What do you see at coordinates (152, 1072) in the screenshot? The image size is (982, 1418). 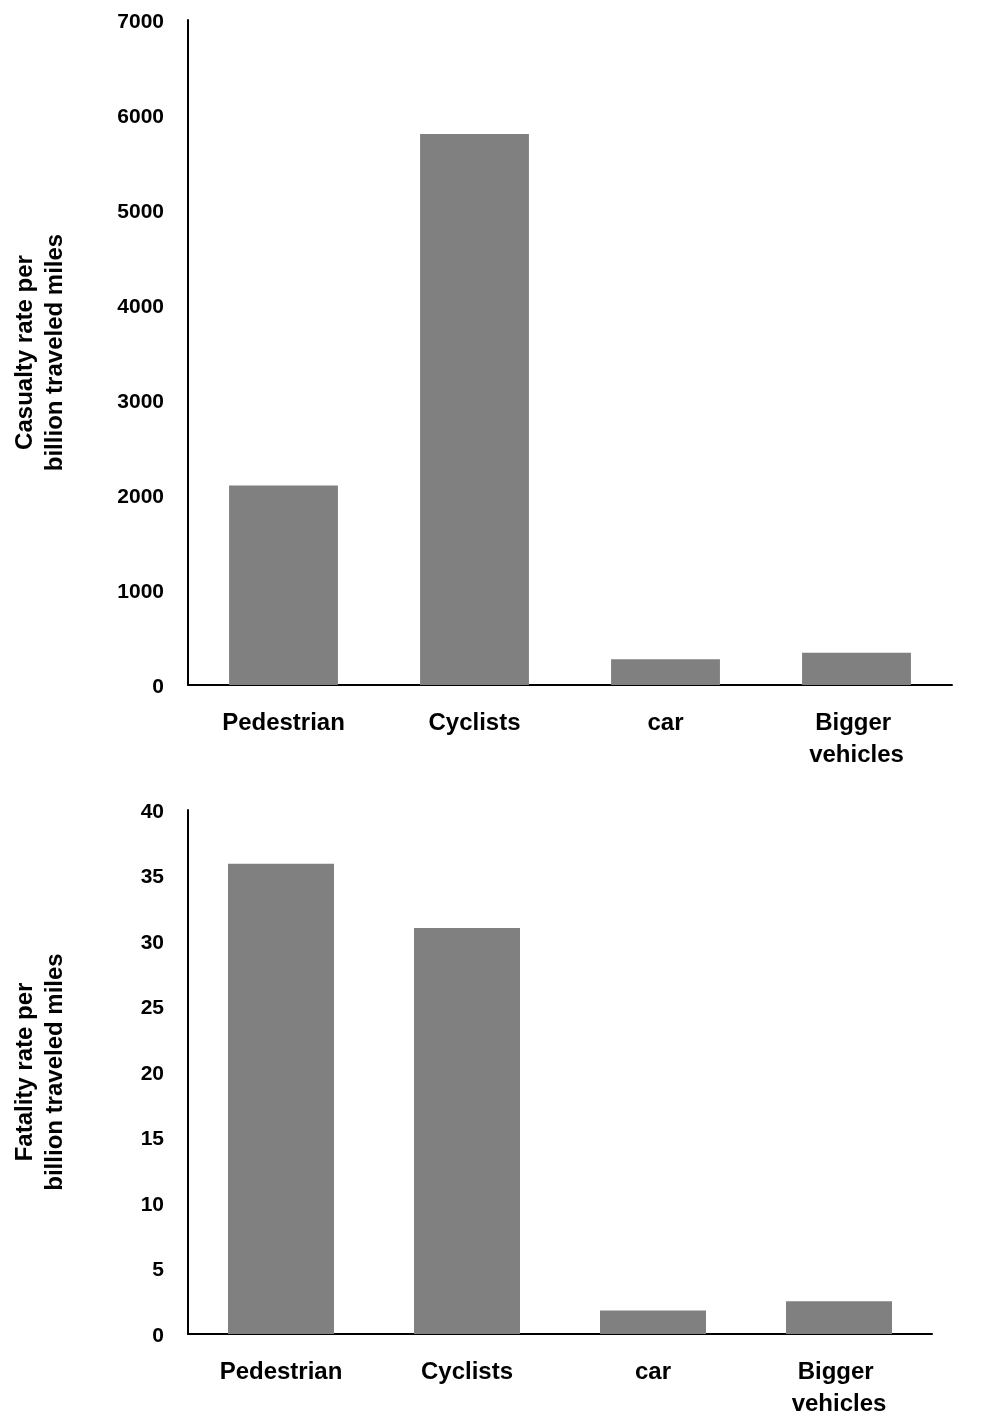 I see `y-tick-label: 20` at bounding box center [152, 1072].